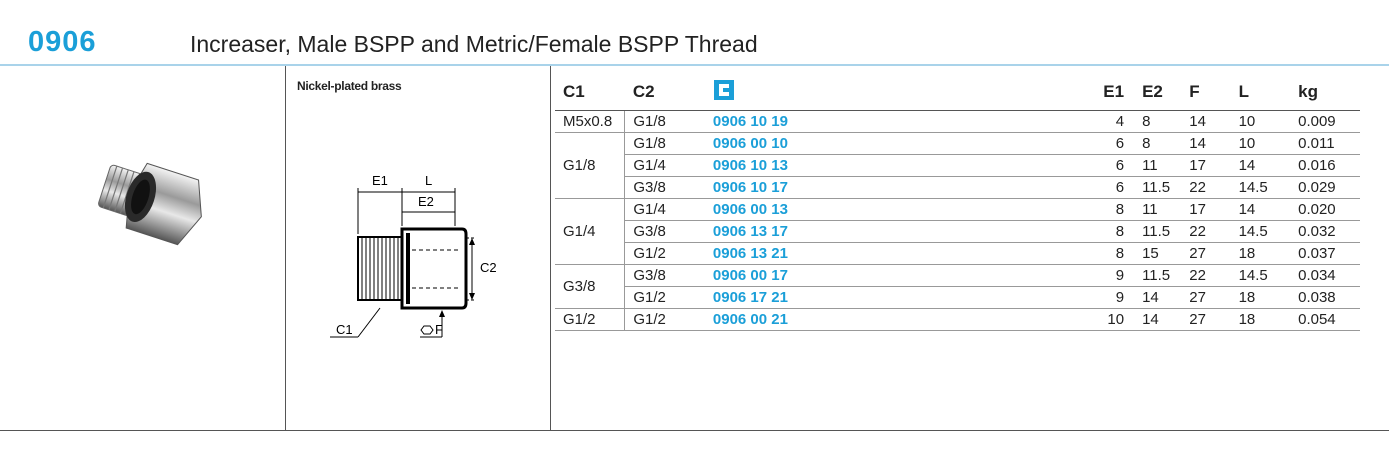 This screenshot has height=455, width=1389. I want to click on table-row: G1/8 G1/8 0906 00 10 6 8 14 10 0.011, so click(957, 165).